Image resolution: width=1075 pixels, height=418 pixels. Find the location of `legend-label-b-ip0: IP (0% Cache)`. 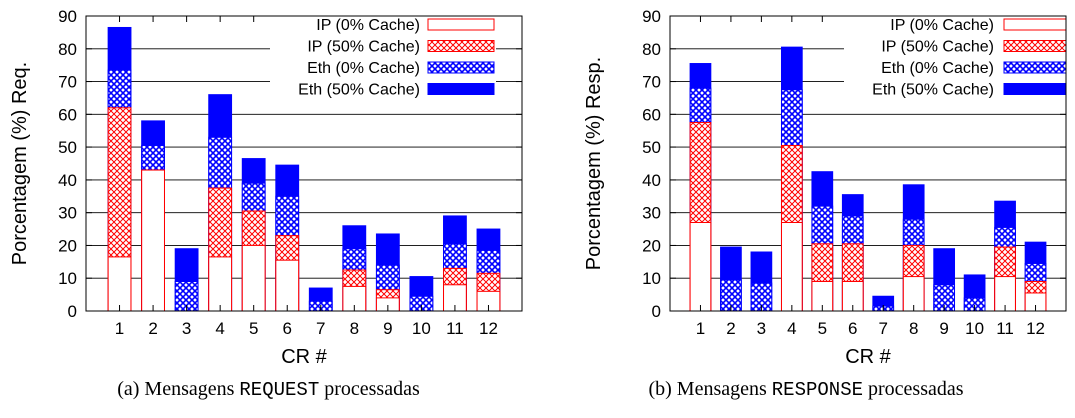

legend-label-b-ip0: IP (0% Cache) is located at coordinates (942, 25).